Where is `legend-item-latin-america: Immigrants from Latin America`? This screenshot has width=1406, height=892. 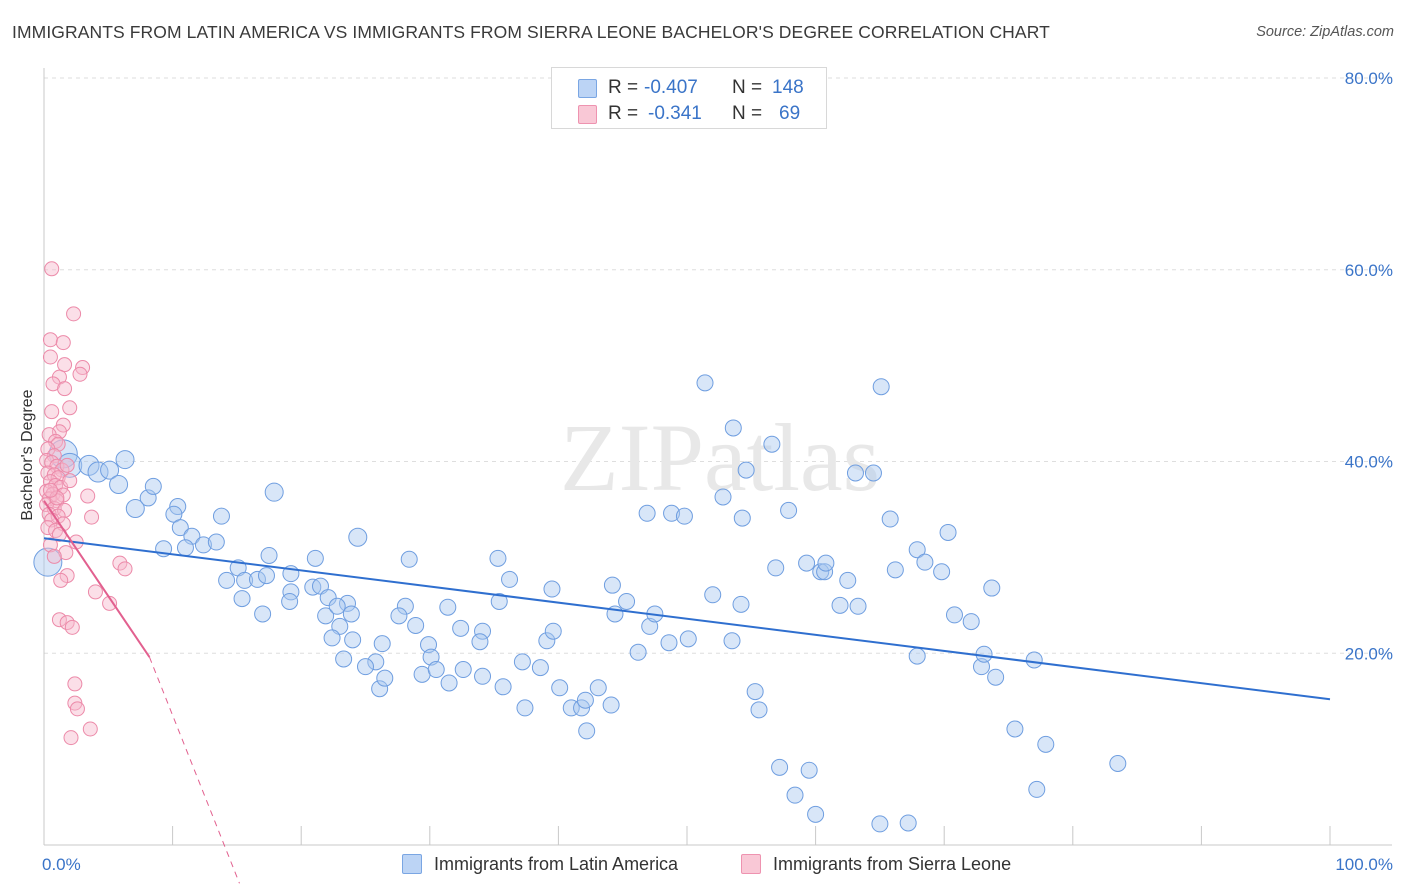 legend-item-latin-america: Immigrants from Latin America is located at coordinates (540, 864).